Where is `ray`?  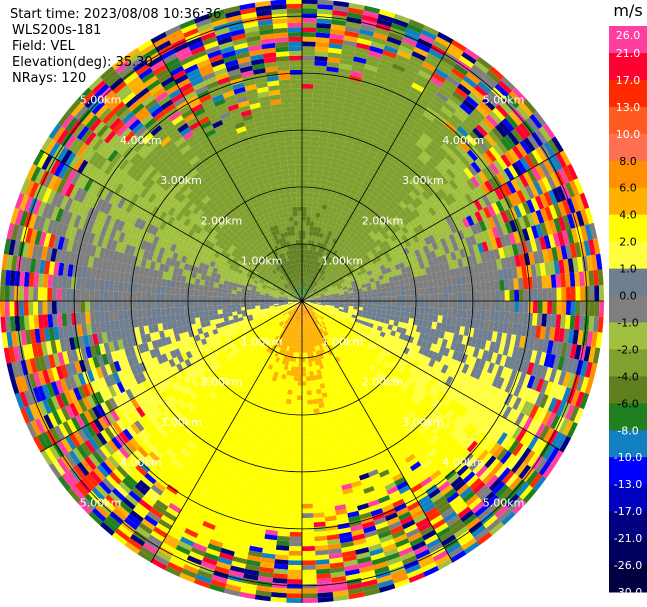
ray is located at coordinates (363, 160).